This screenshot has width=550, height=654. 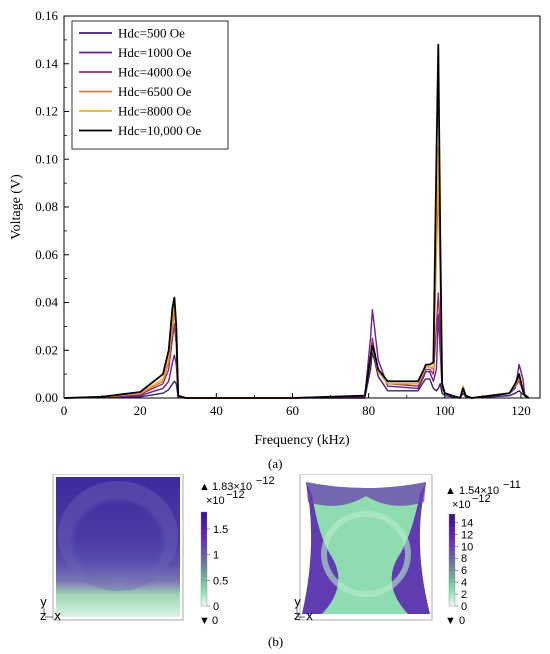 I want to click on x-tick-label: 20, so click(x=140, y=410).